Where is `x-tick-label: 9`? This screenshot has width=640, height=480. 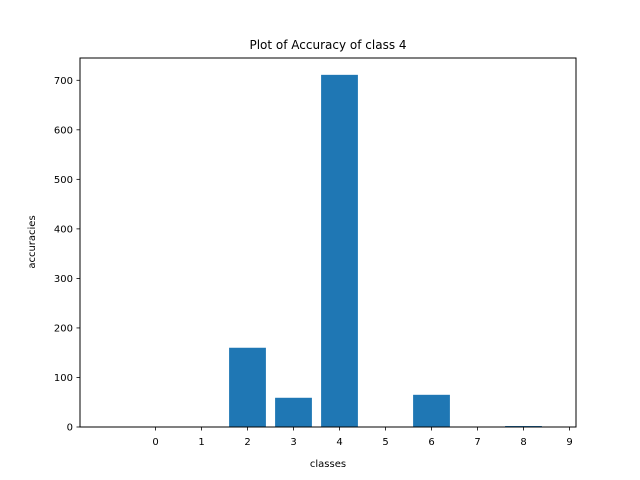 x-tick-label: 9 is located at coordinates (569, 442).